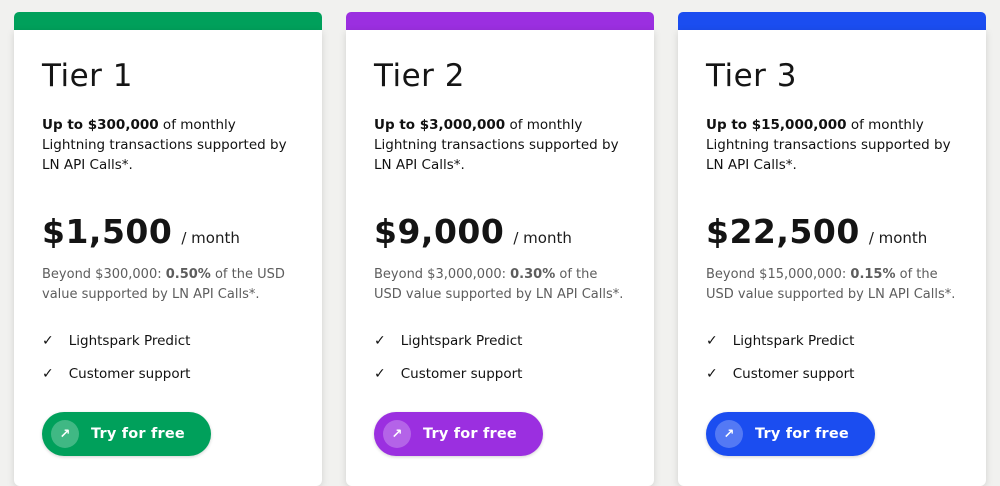 The height and width of the screenshot is (486, 1000). I want to click on overage-rate: 0.15%, so click(873, 274).